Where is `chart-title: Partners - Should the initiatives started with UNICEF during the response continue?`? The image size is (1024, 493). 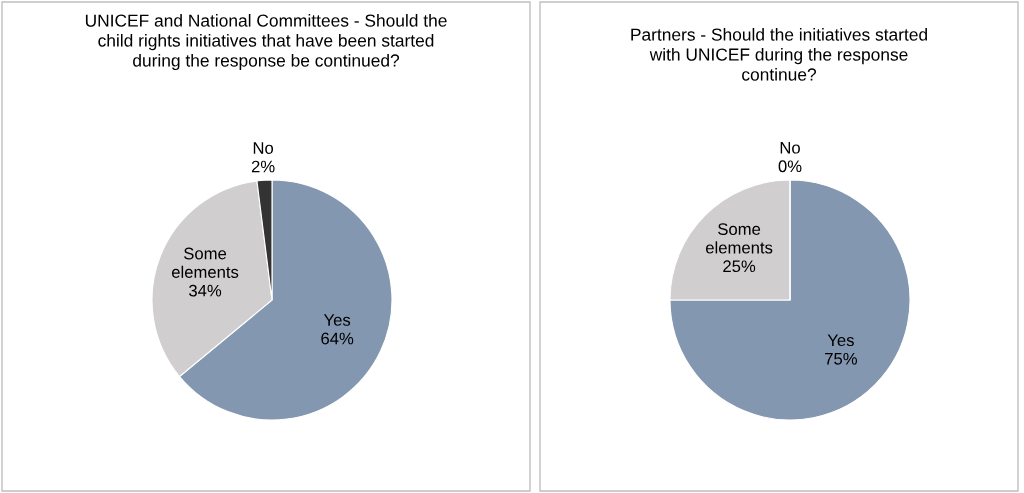 chart-title: Partners - Should the initiatives started with UNICEF during the response continue? is located at coordinates (779, 54).